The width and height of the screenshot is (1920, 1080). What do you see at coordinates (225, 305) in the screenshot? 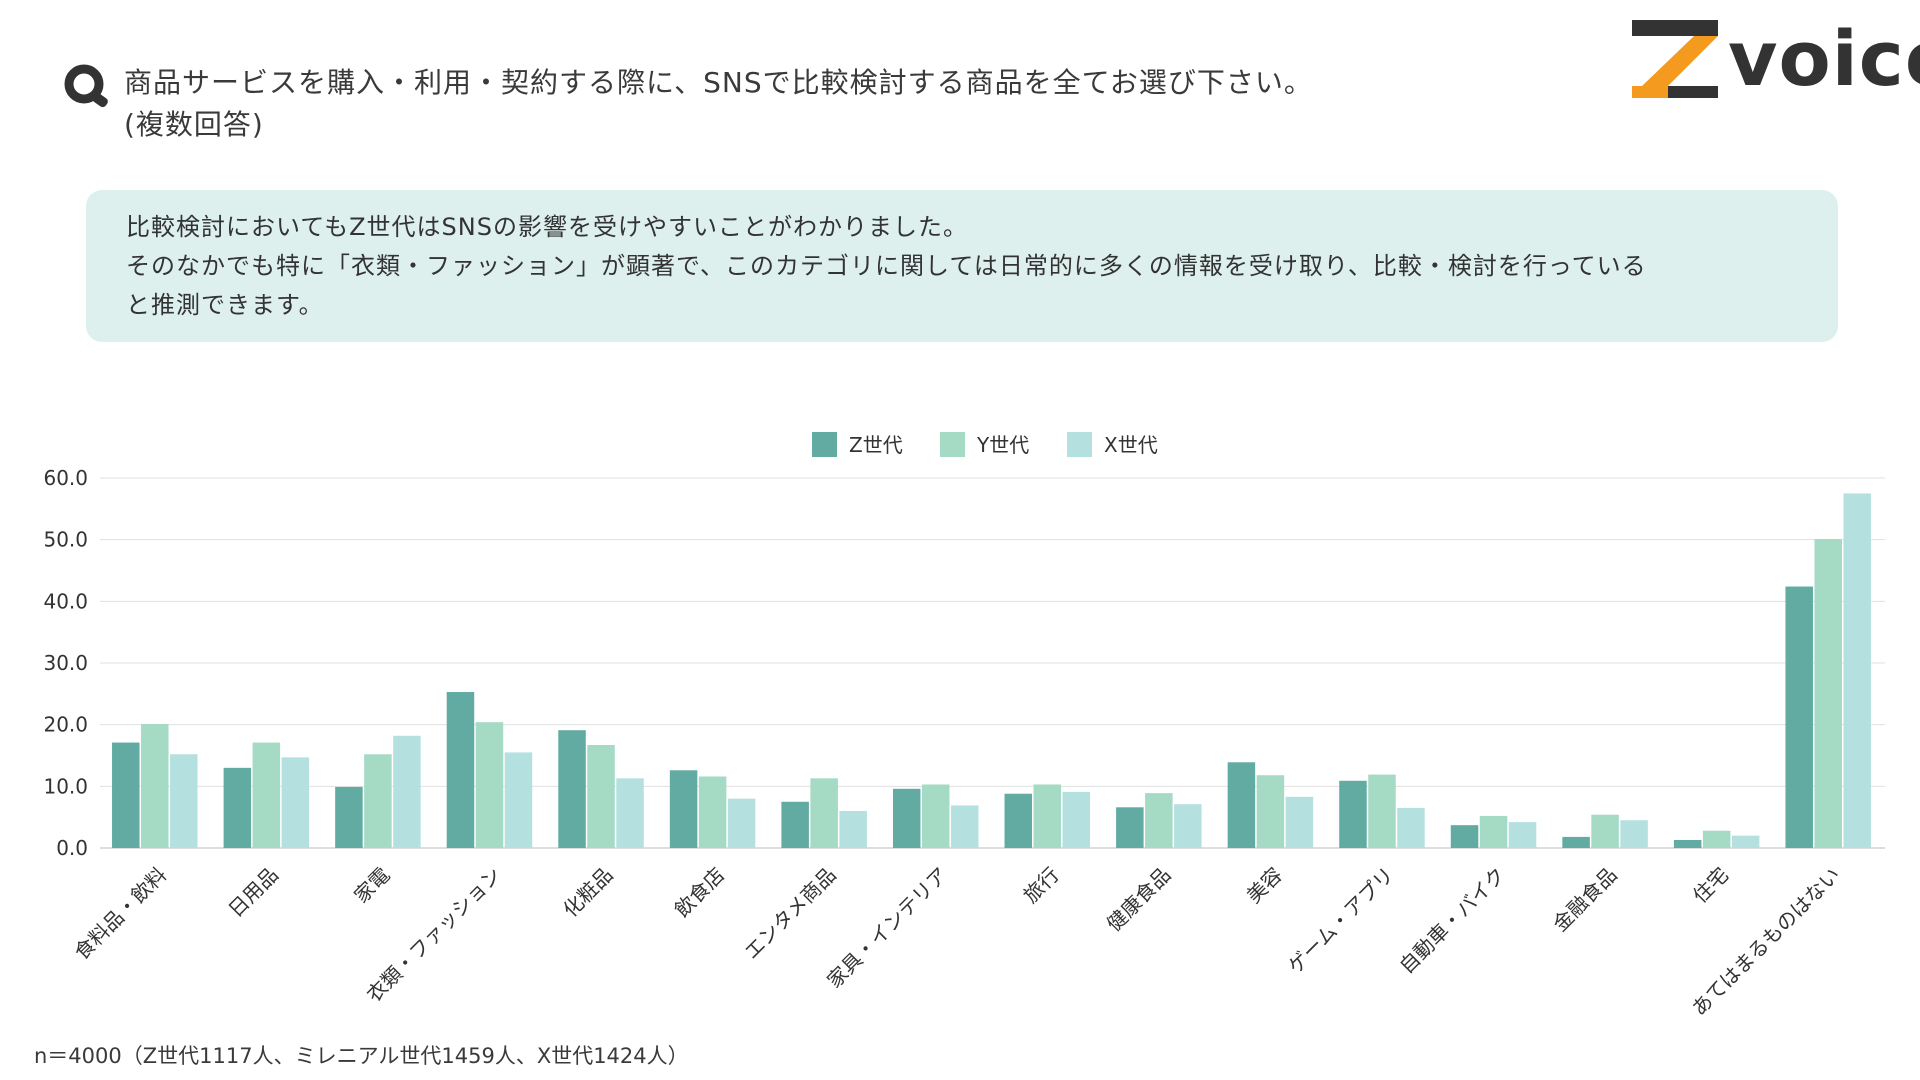
I see `summary-line-3: と推測できます。` at bounding box center [225, 305].